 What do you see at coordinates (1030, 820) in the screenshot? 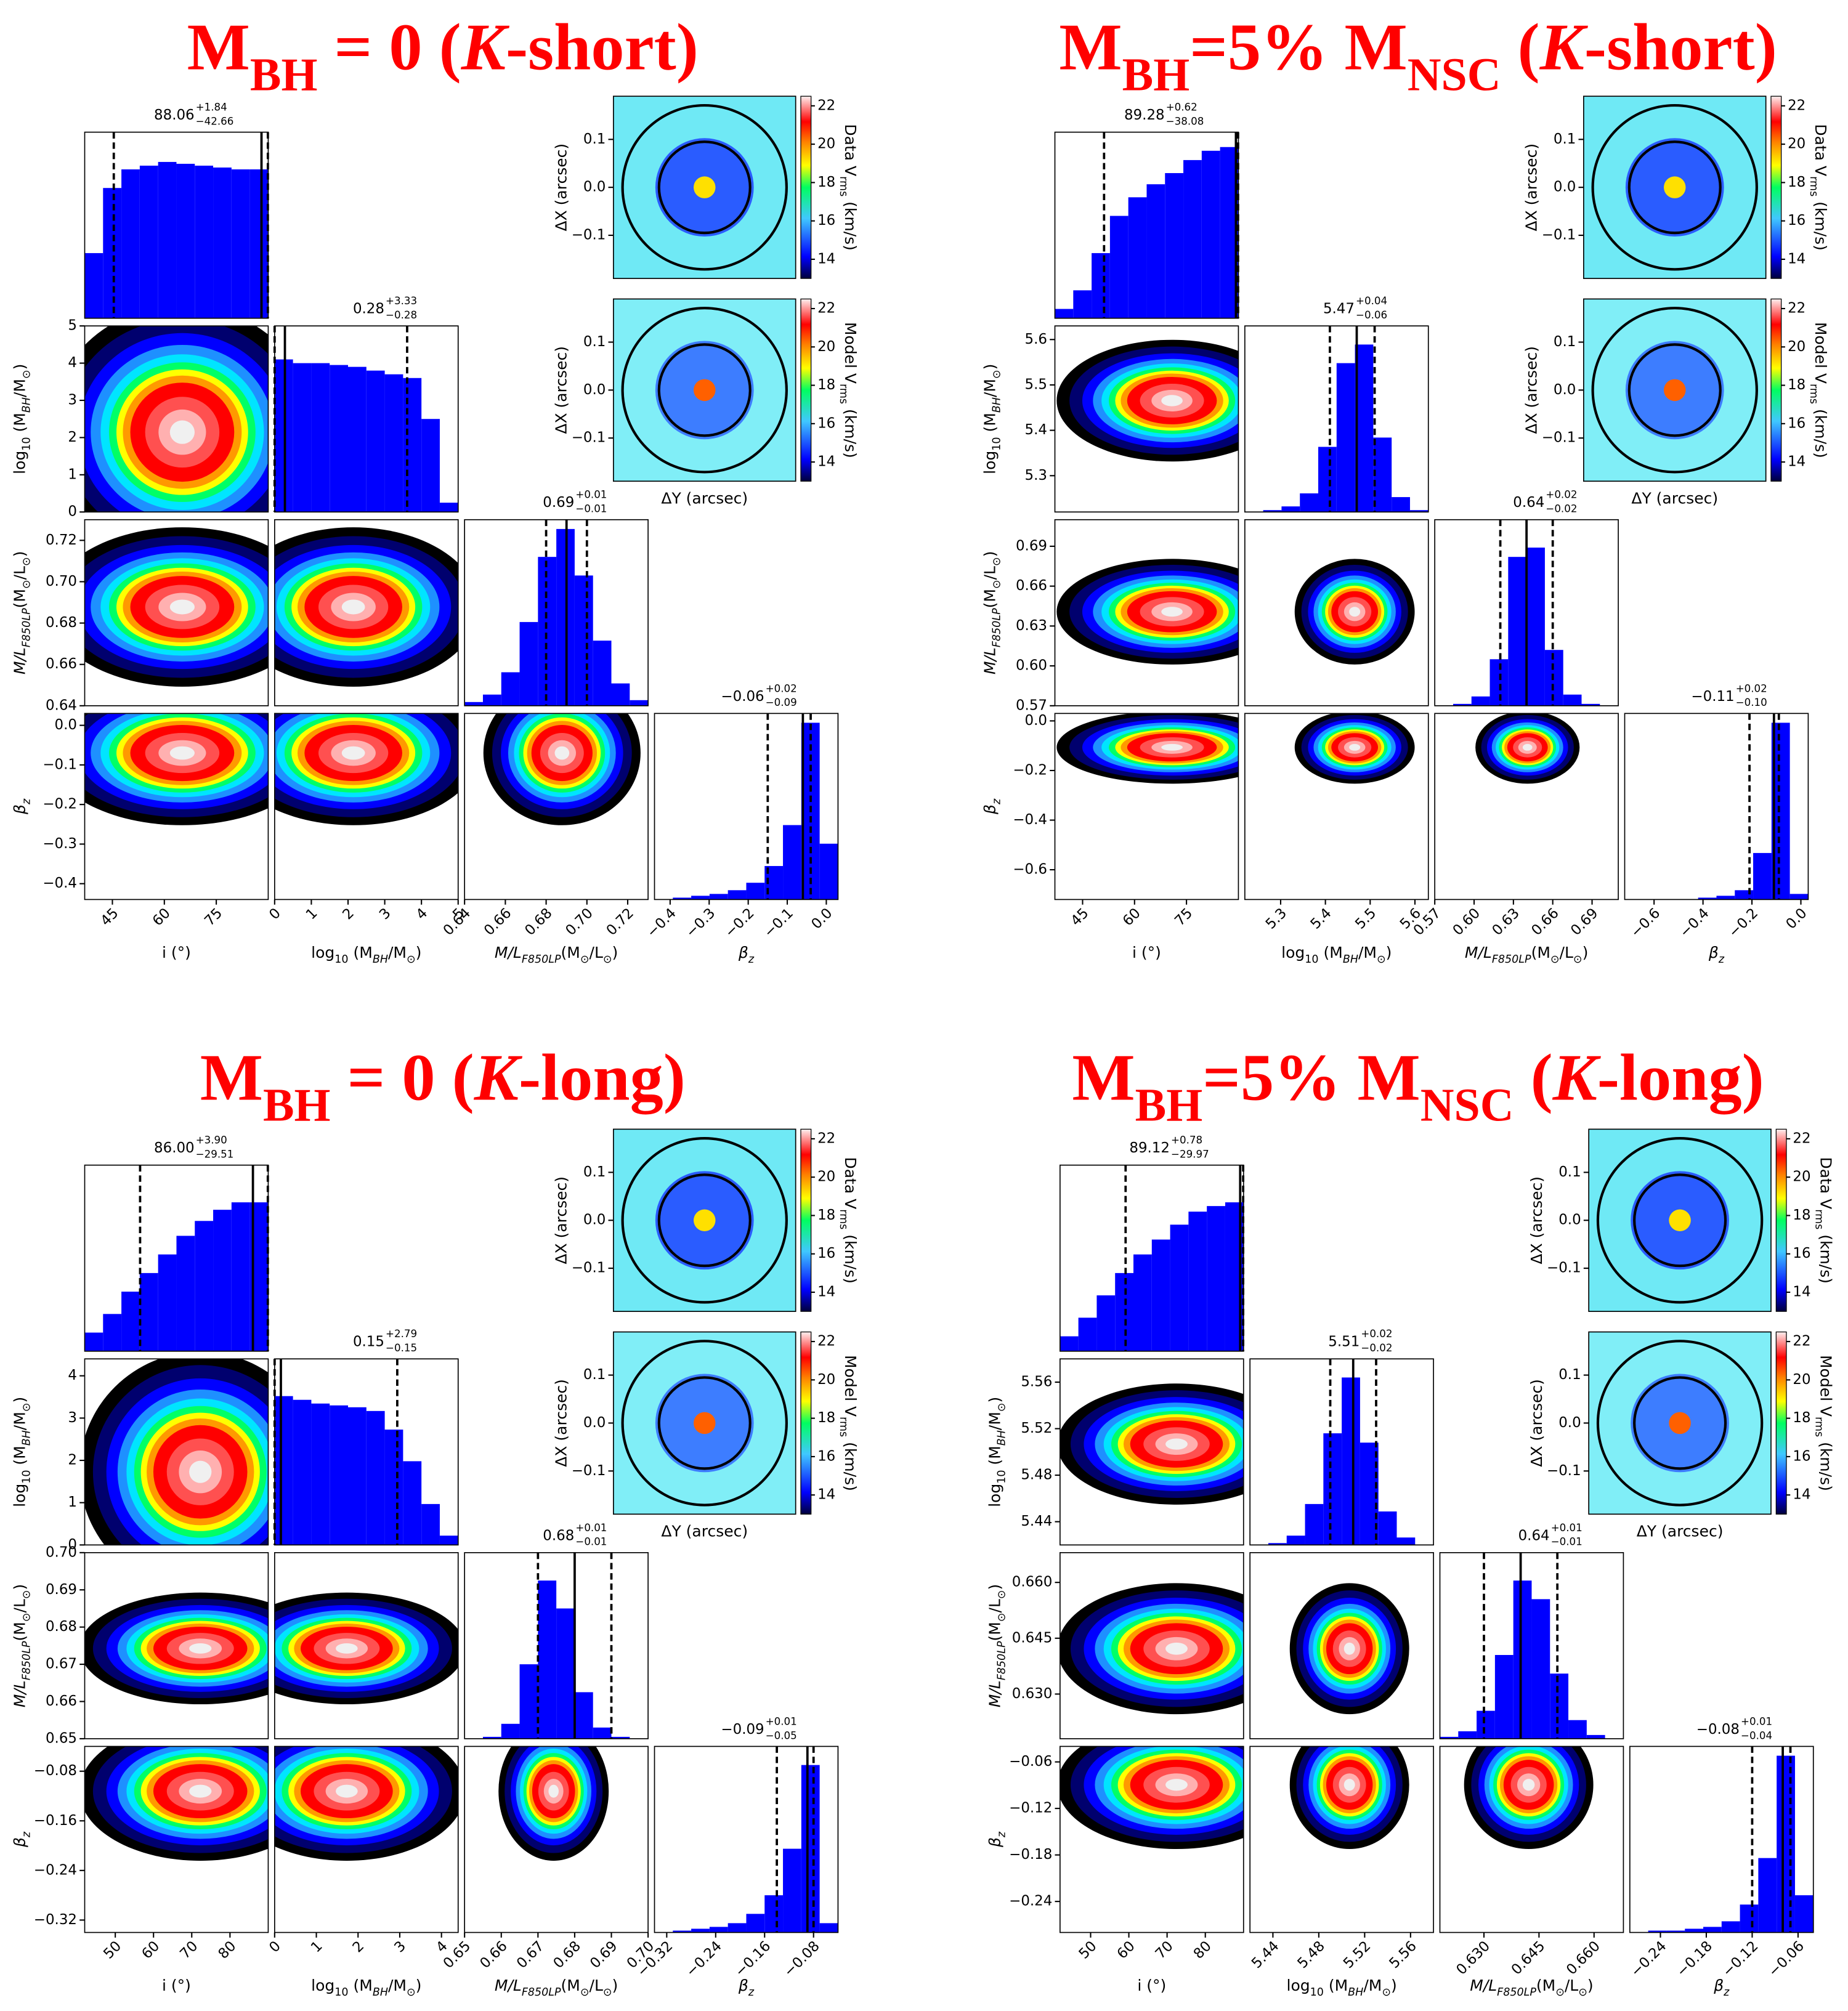
I see `y-tick-label: −0.4` at bounding box center [1030, 820].